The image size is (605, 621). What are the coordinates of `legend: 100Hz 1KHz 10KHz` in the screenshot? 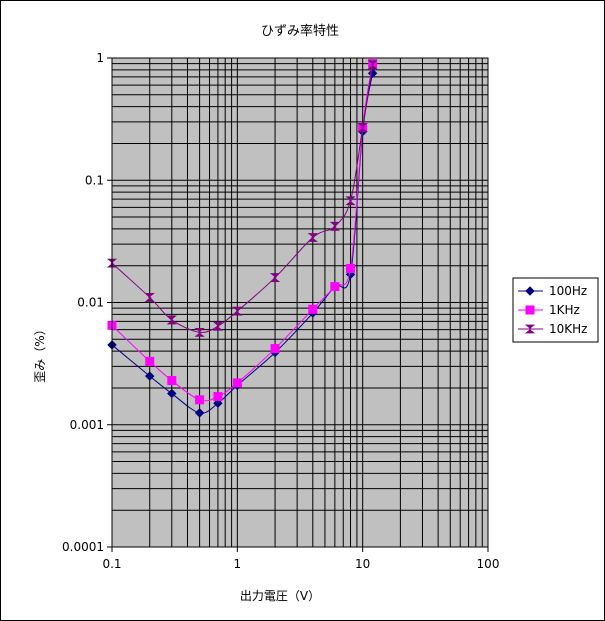 It's located at (555, 310).